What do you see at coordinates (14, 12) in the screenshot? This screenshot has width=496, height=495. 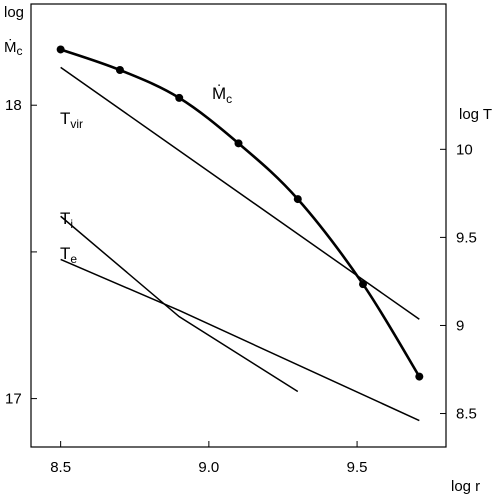 I see `left-axis-title-top: log` at bounding box center [14, 12].